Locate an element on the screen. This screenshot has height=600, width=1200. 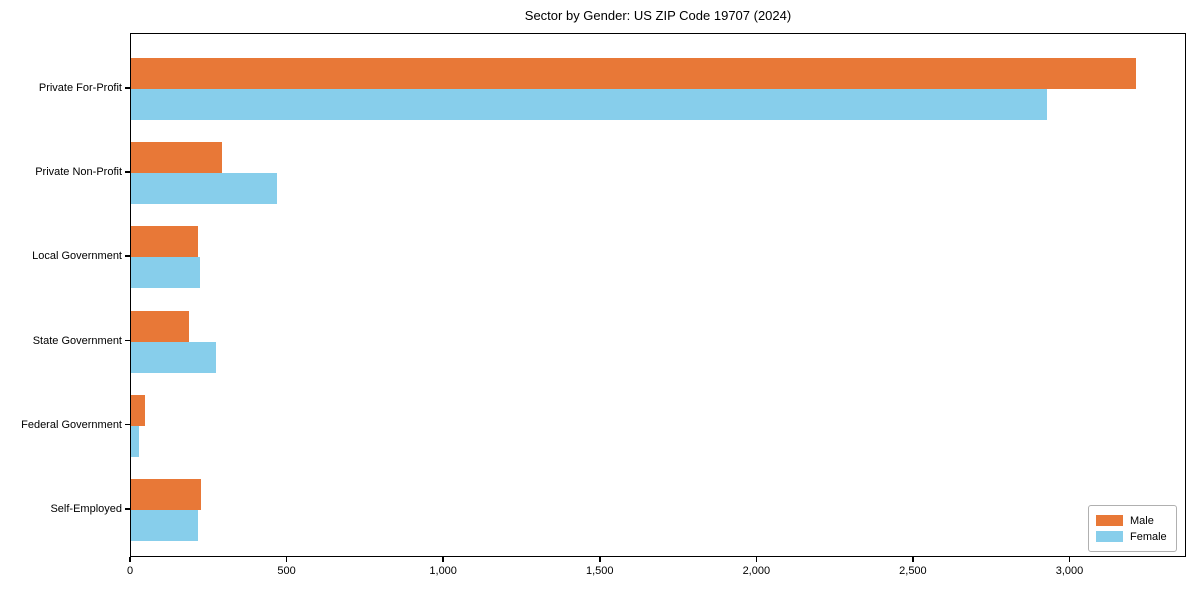
x-tick-label-2500: 2,500 is located at coordinates (913, 571).